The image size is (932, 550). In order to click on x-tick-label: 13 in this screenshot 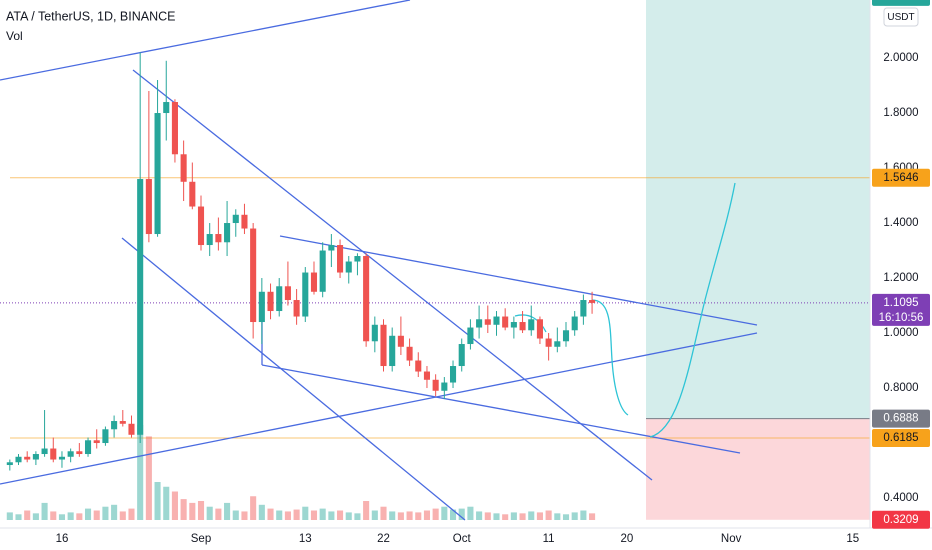, I will do `click(305, 539)`.